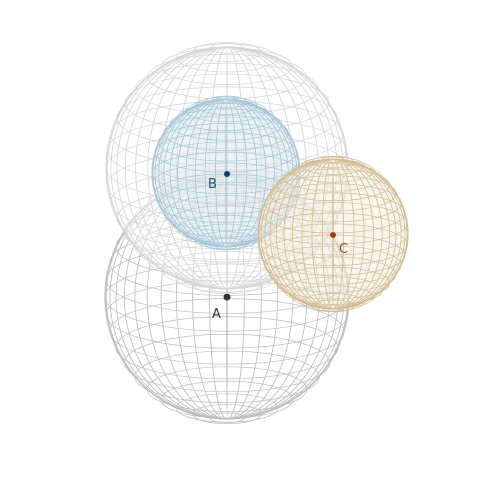  What do you see at coordinates (227, 174) in the screenshot?
I see `sphere-b-marker` at bounding box center [227, 174].